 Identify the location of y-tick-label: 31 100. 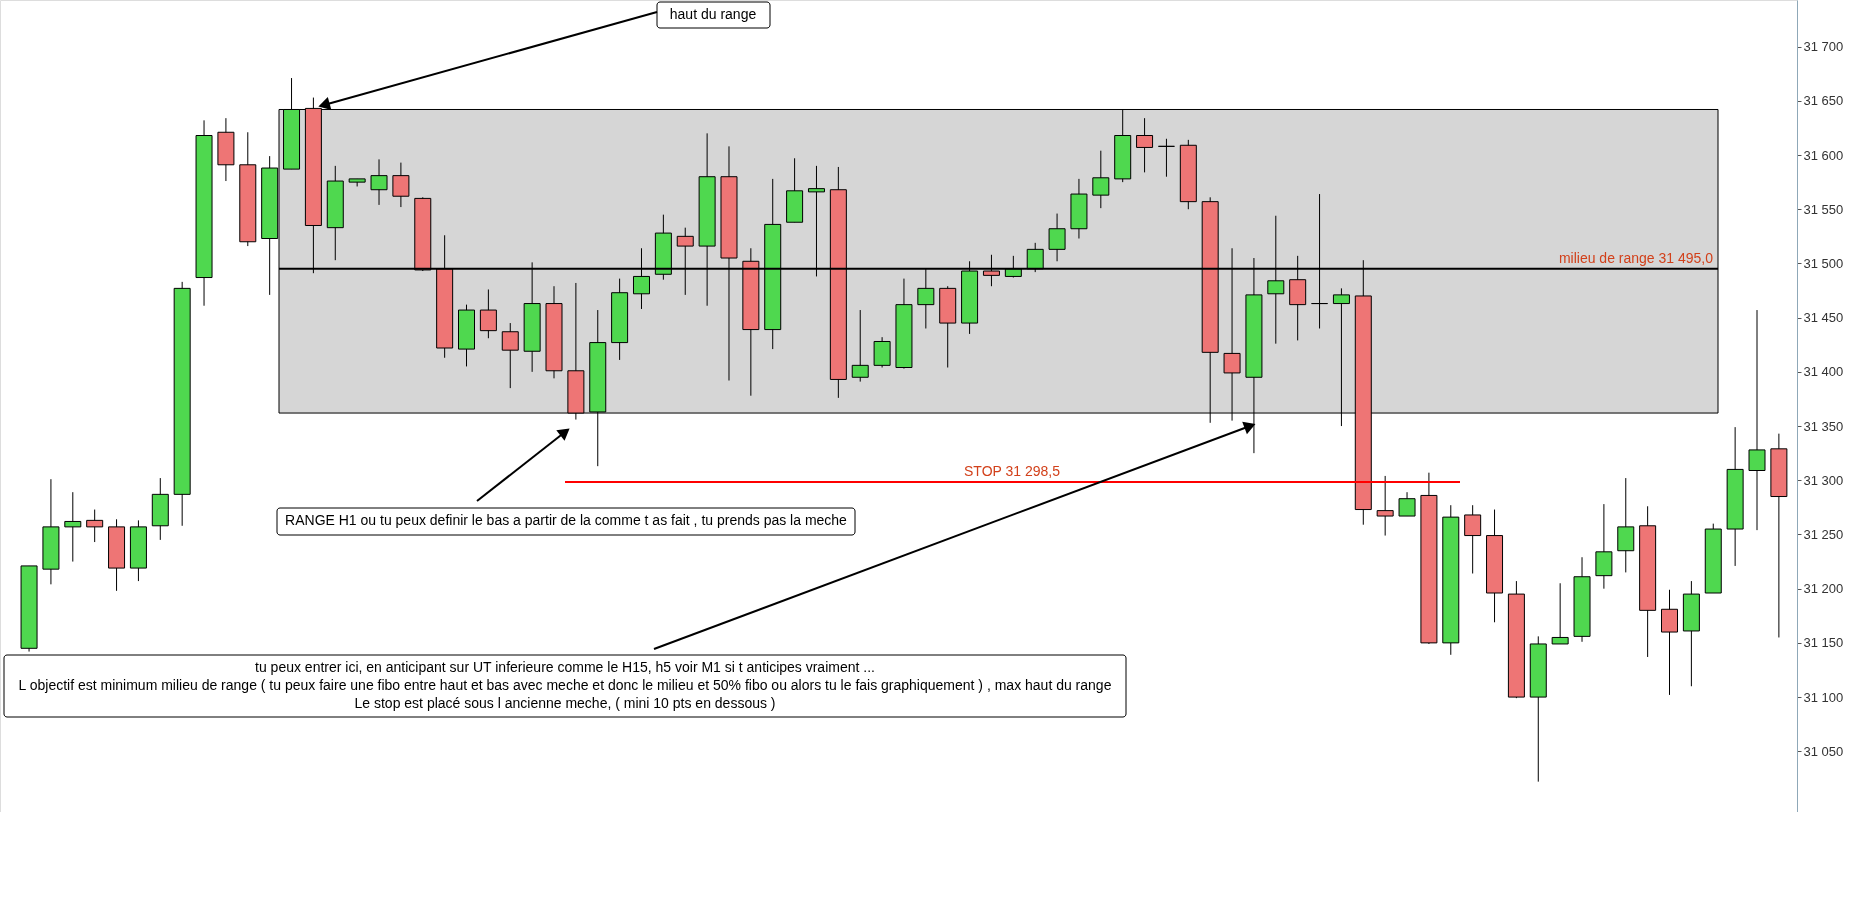
(1823, 697).